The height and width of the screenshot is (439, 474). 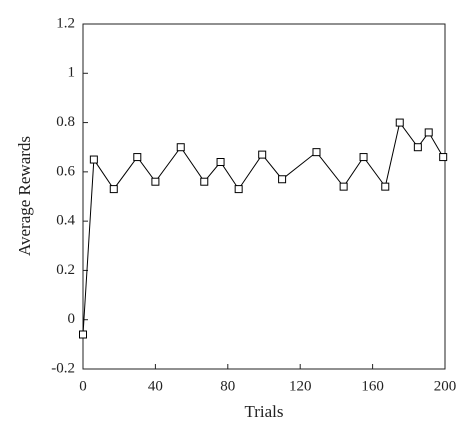 I want to click on y-tick-label: -0.2, so click(x=63, y=368).